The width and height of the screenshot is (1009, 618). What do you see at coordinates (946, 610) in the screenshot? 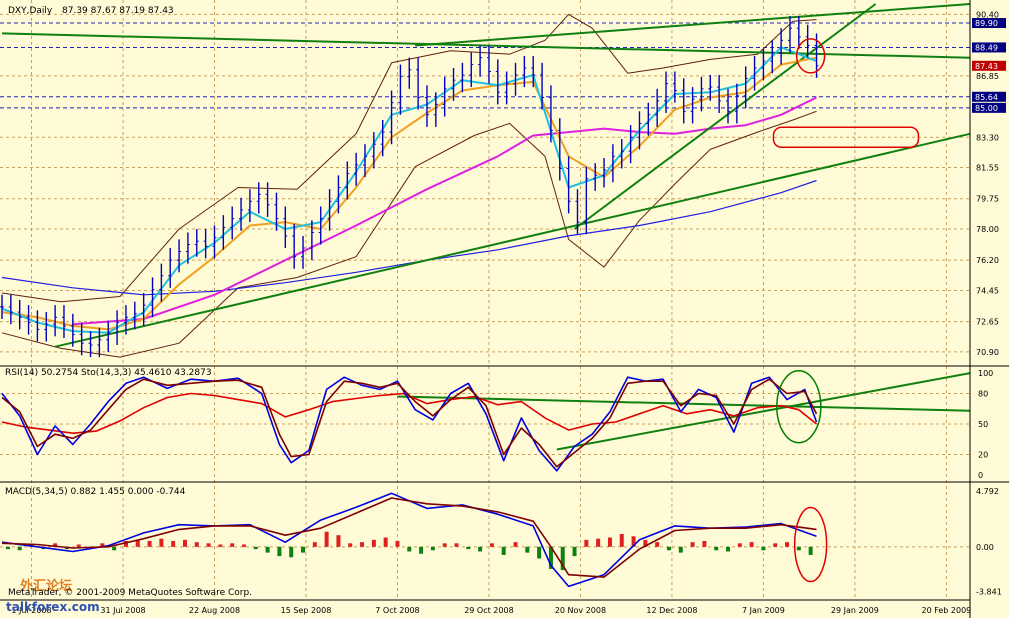
I see `x-tick-label: 20 Feb 2009` at bounding box center [946, 610].